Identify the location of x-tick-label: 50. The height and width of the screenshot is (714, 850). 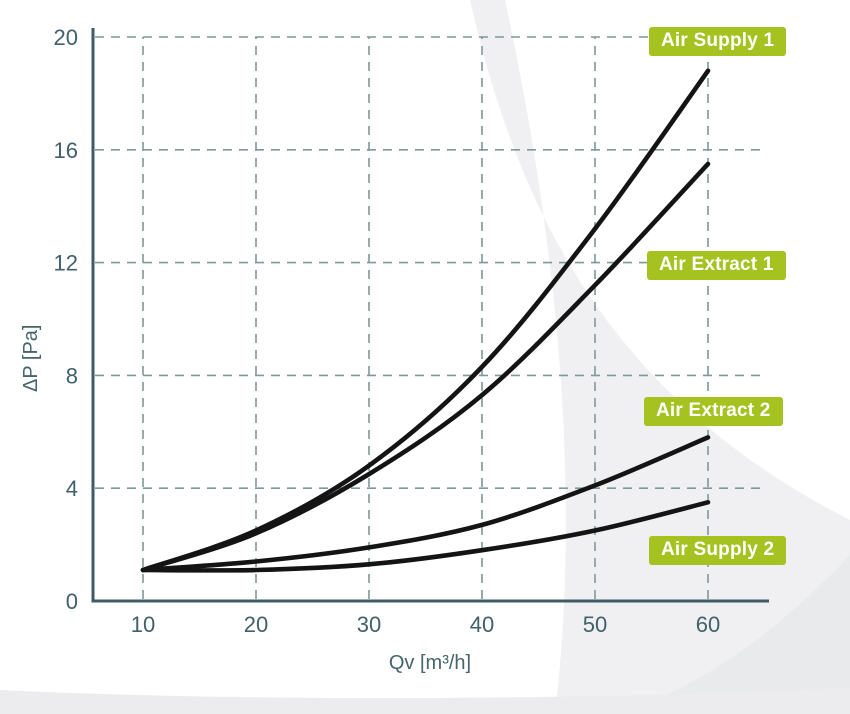
(595, 624).